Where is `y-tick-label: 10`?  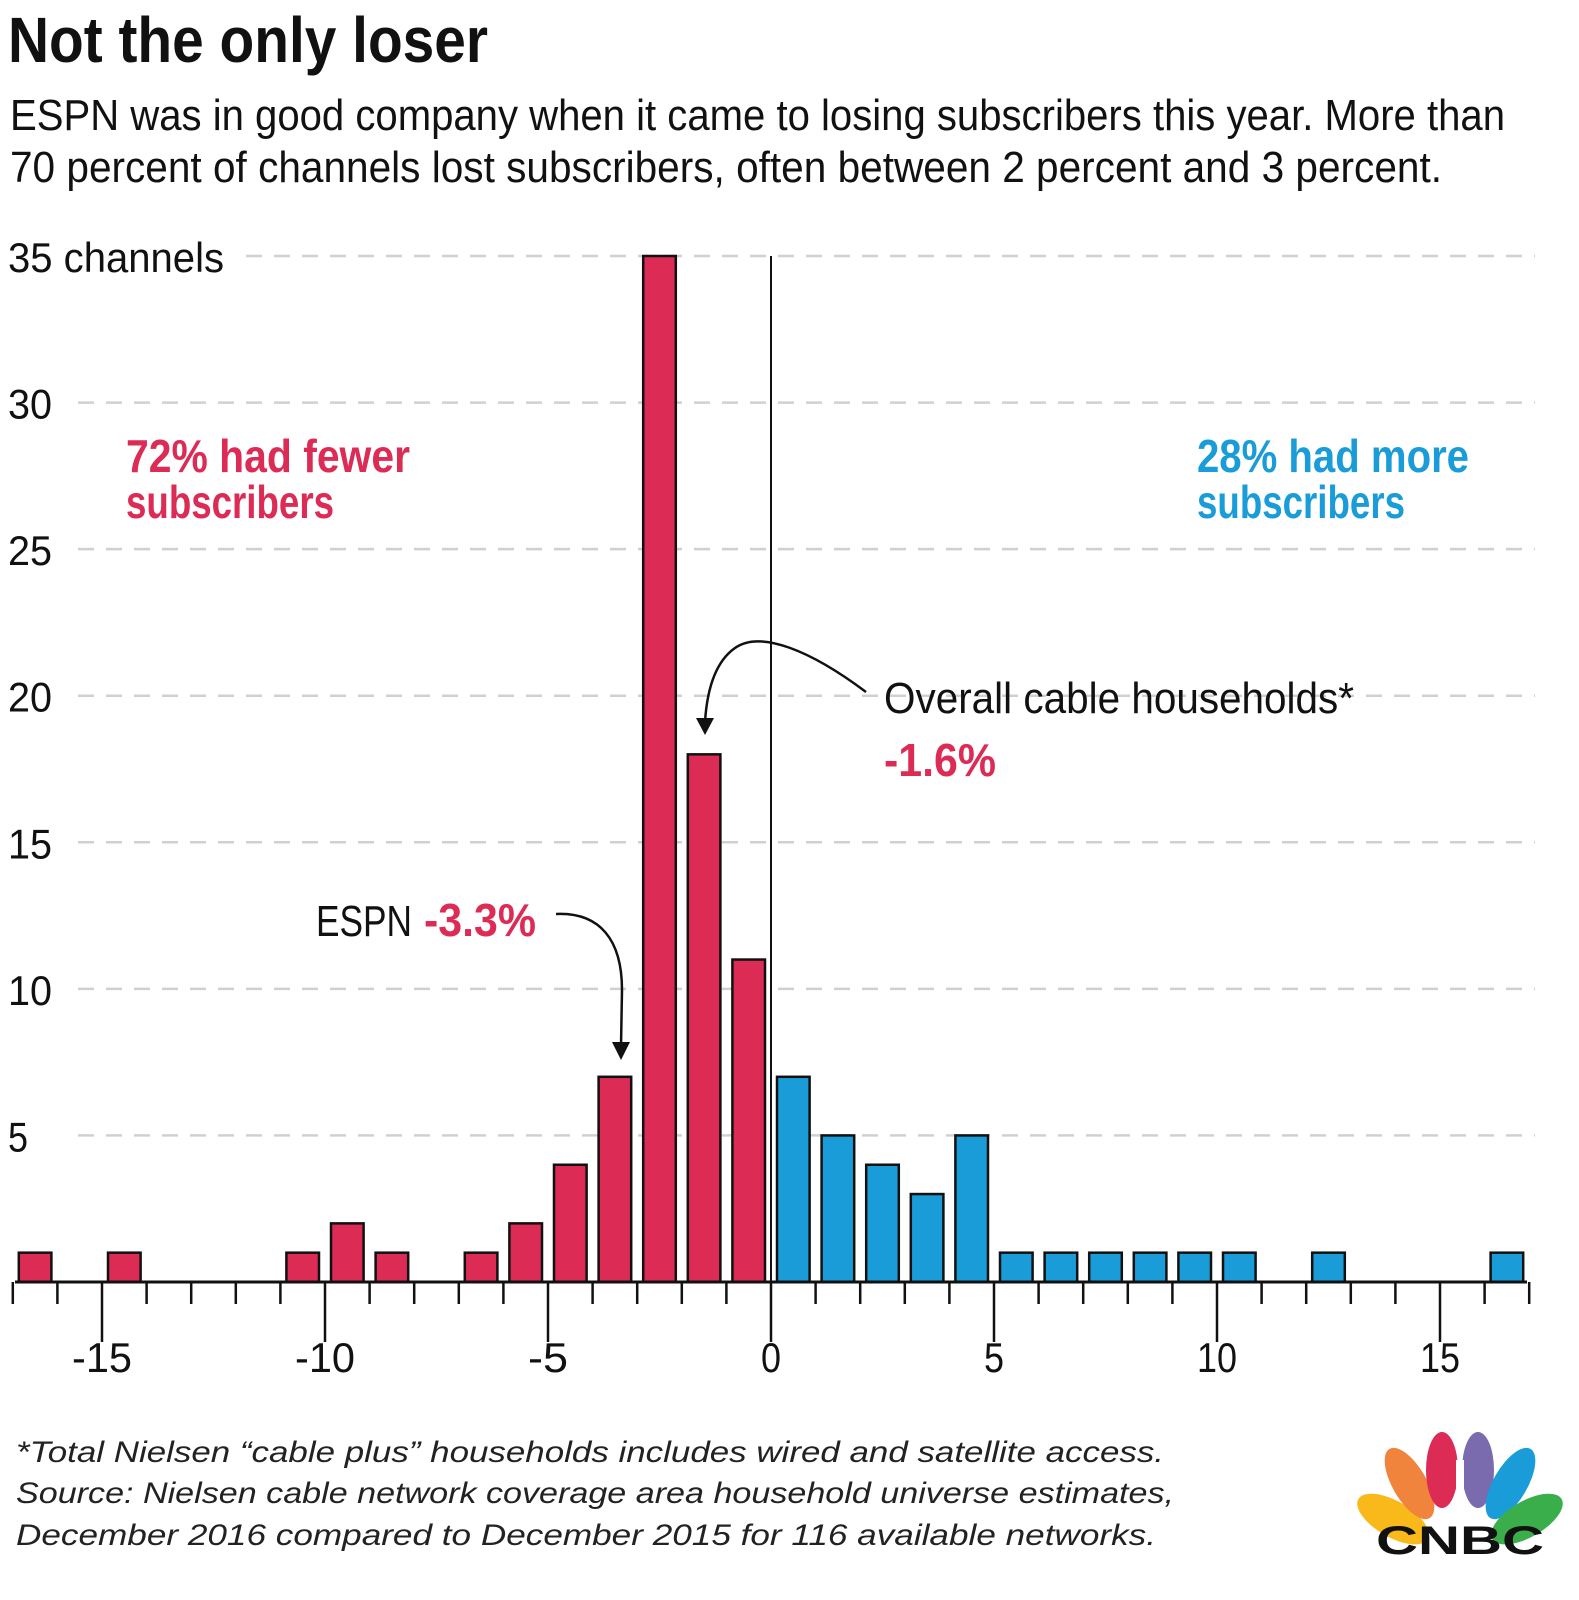
y-tick-label: 10 is located at coordinates (30, 990).